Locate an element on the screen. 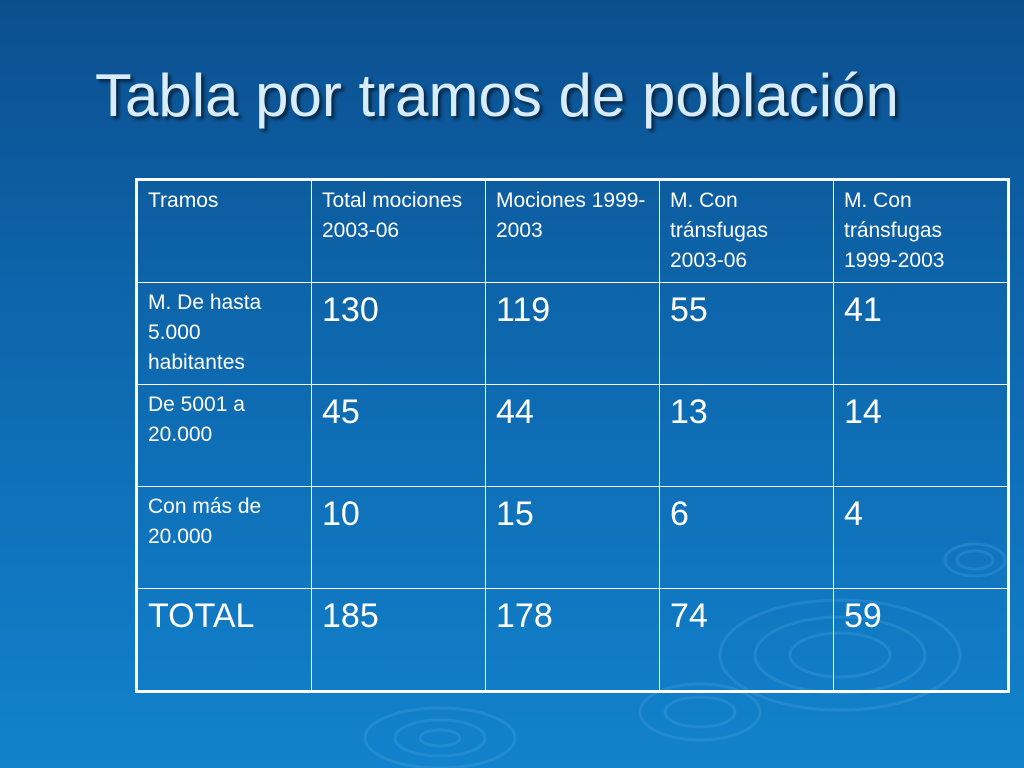  table-cell: 44 is located at coordinates (572, 435).